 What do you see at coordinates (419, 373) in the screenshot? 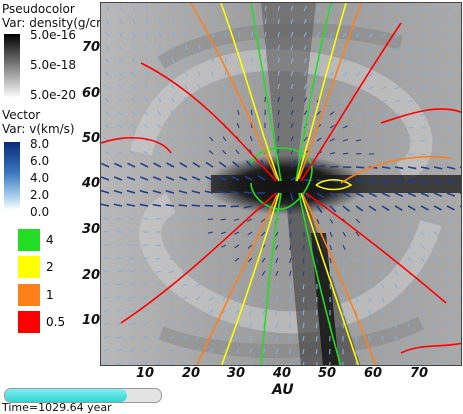
I see `x-tick-70: 70` at bounding box center [419, 373].